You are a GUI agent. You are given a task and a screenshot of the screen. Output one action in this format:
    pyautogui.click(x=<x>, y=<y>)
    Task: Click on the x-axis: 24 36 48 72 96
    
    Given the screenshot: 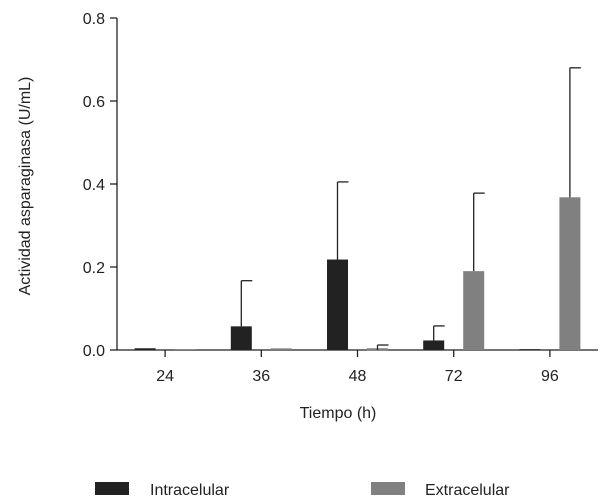 What is the action you would take?
    pyautogui.click(x=357, y=367)
    